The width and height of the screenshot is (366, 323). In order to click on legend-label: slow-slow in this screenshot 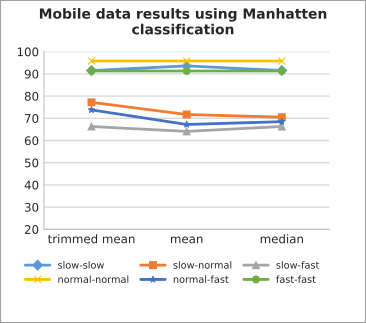, I will do `click(81, 265)`.